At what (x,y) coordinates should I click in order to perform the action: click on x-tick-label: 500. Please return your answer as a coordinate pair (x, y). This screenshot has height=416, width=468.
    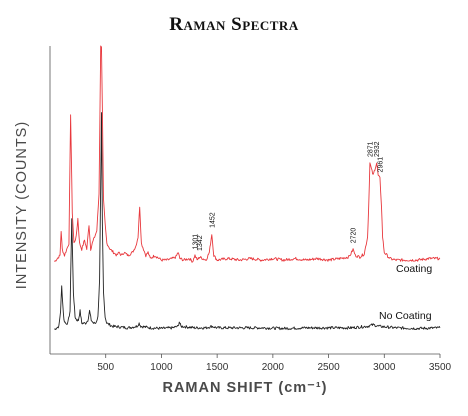
    Looking at the image, I should click on (105, 367).